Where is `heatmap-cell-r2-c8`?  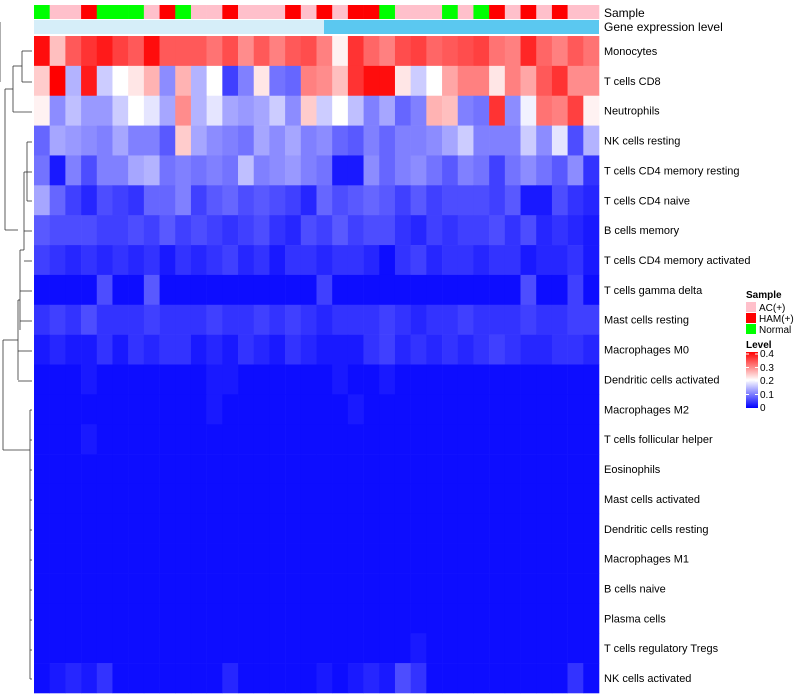
heatmap-cell-r2-c8 is located at coordinates (167, 110).